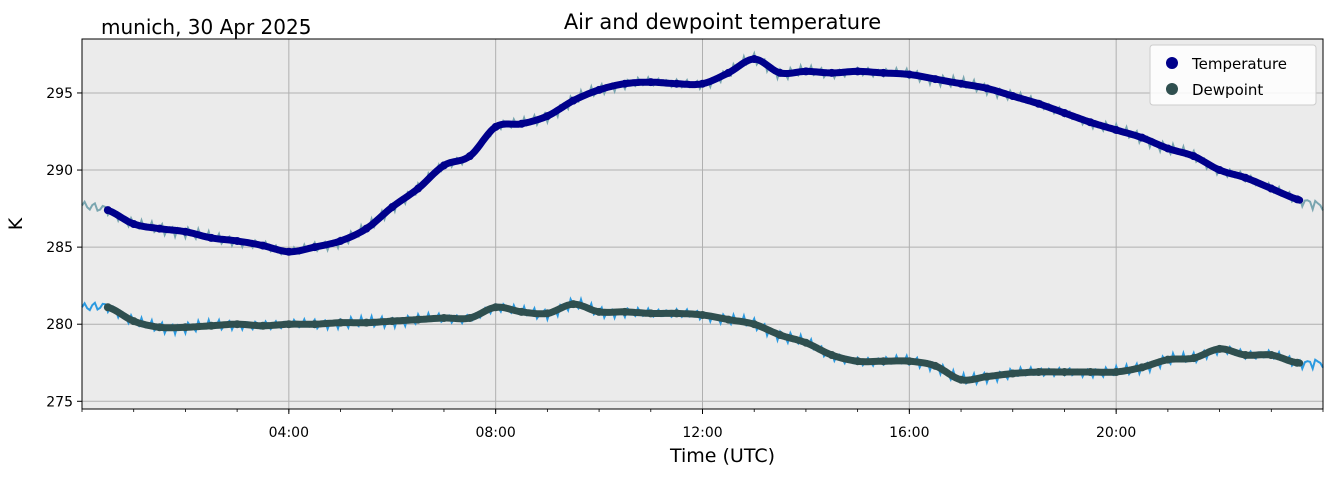 This screenshot has height=478, width=1335. What do you see at coordinates (1172, 63) in the screenshot?
I see `legend-marker-temperature` at bounding box center [1172, 63].